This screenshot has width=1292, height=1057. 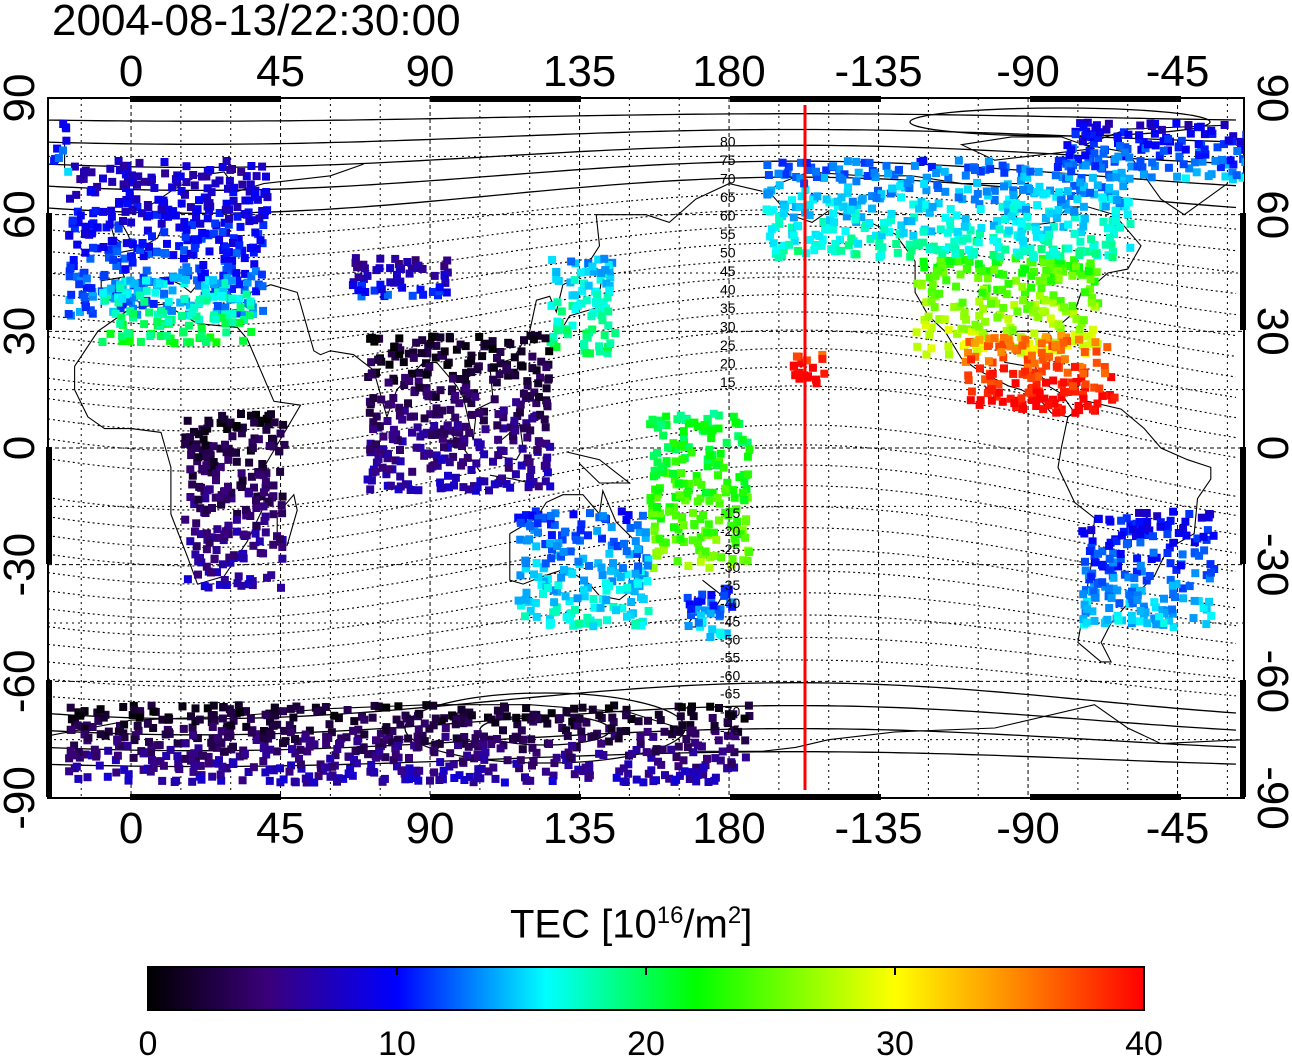 I want to click on top-lon-label: -135, so click(x=879, y=71).